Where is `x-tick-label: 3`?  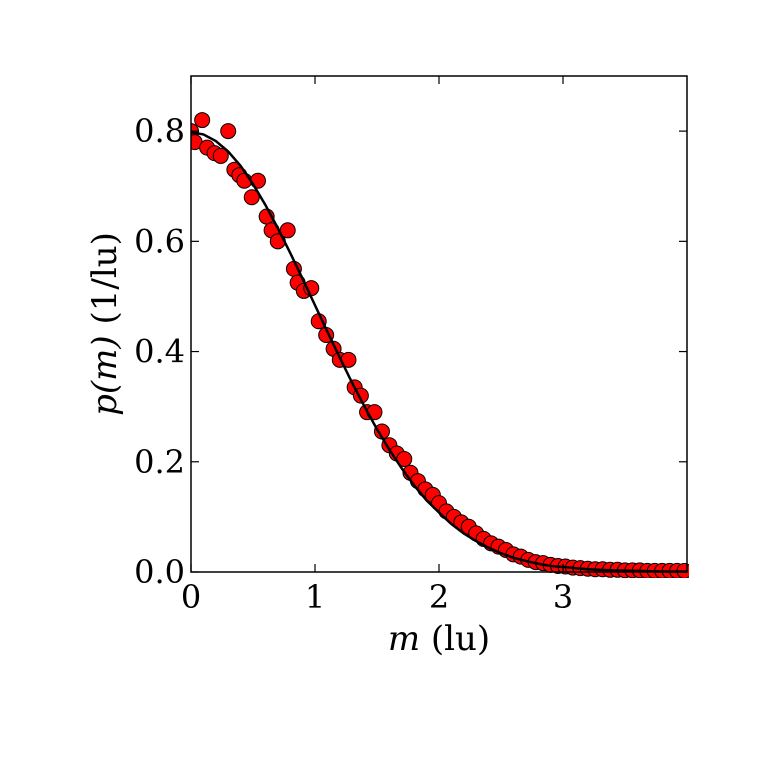 x-tick-label: 3 is located at coordinates (563, 597).